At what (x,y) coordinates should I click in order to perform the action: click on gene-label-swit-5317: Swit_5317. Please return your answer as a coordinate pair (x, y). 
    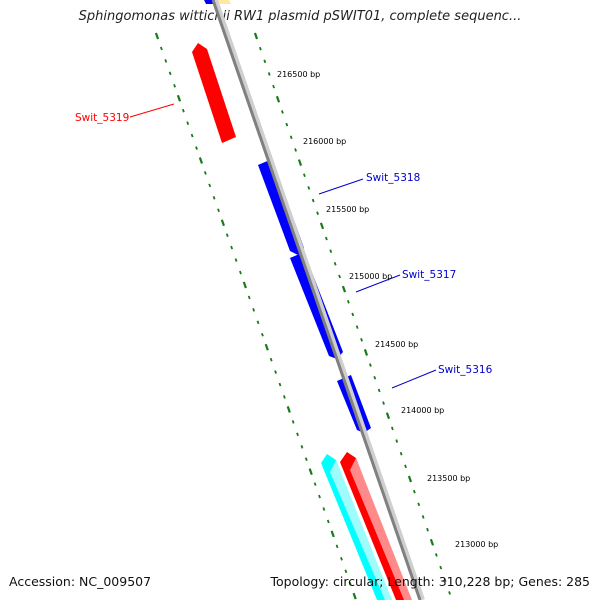
    Looking at the image, I should click on (429, 275).